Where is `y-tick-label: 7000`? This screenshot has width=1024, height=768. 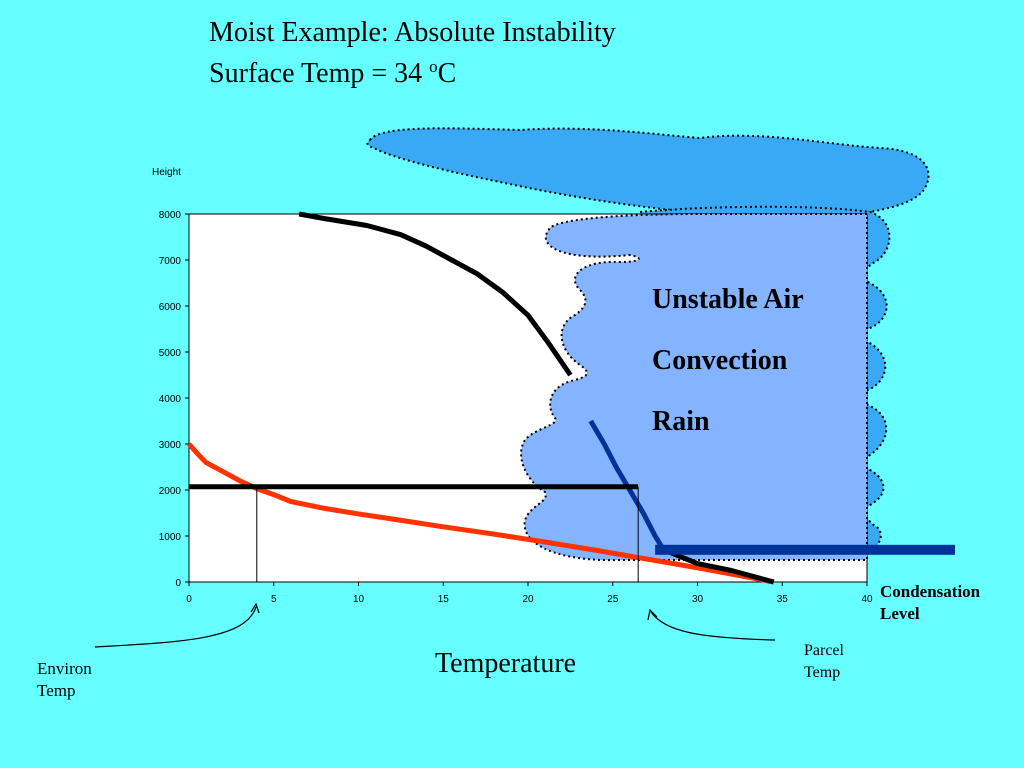 y-tick-label: 7000 is located at coordinates (170, 261).